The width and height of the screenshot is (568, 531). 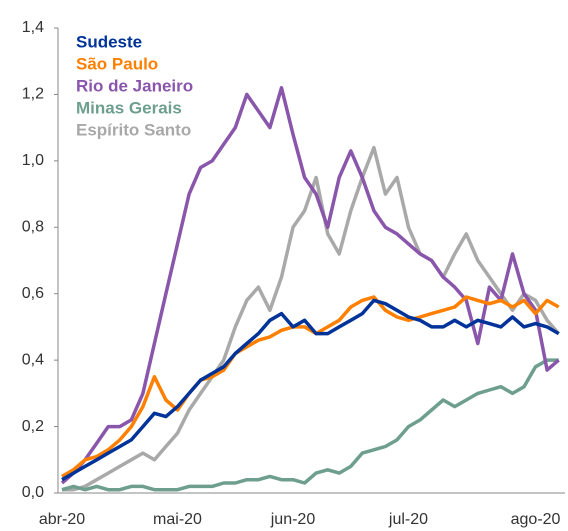 What do you see at coordinates (408, 519) in the screenshot?
I see `x-tick-label: jul-20` at bounding box center [408, 519].